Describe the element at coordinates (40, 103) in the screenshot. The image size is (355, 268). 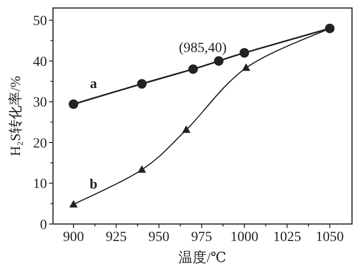
I see `y-tick-label: 30` at that location.